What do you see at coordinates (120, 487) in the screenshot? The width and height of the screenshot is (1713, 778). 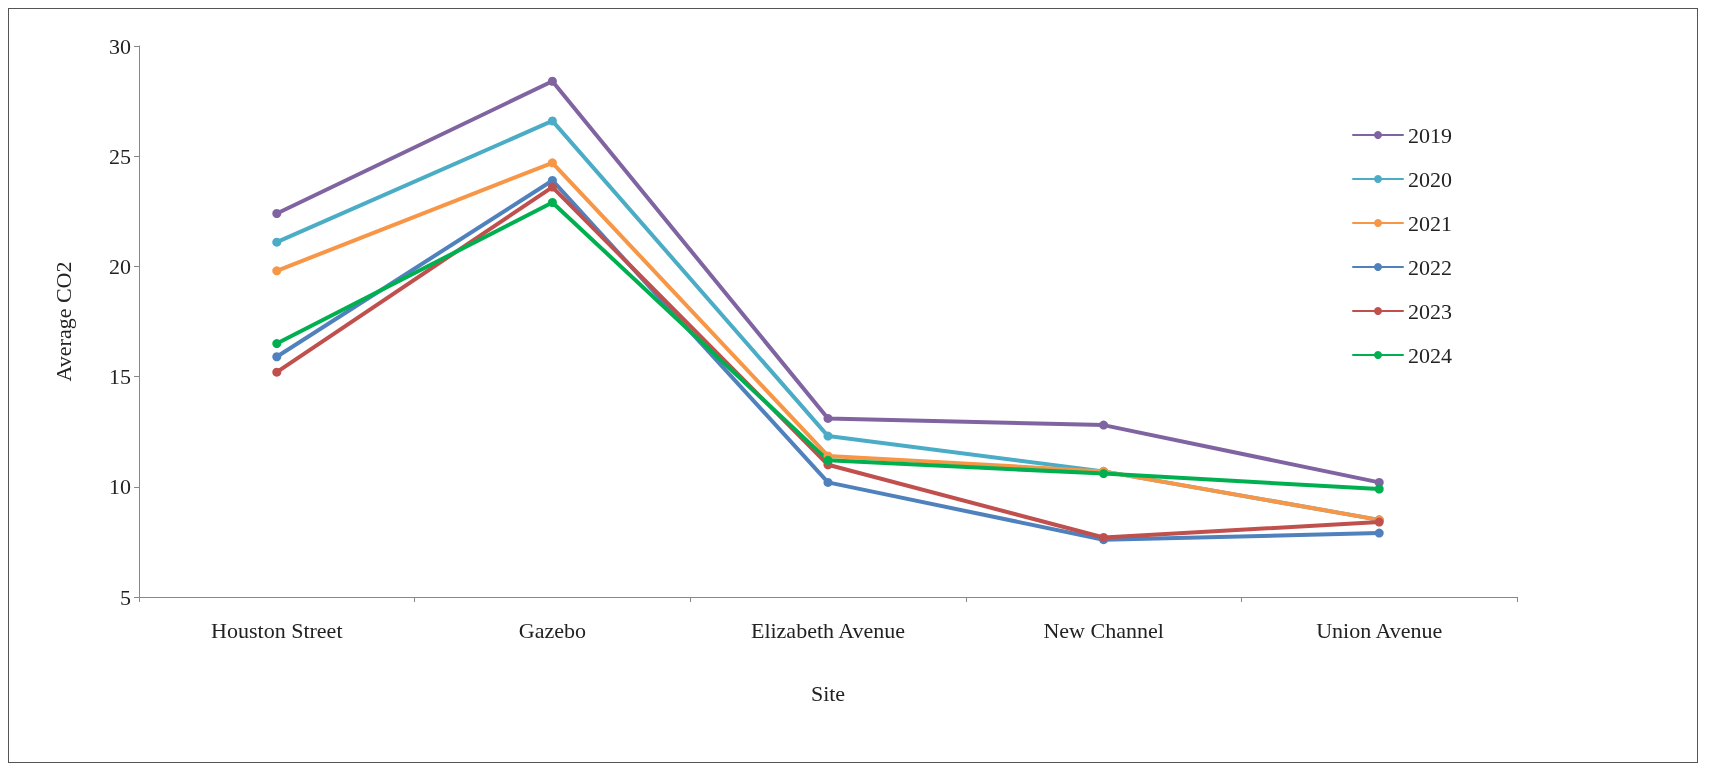 I see `y-tick-label: 10` at bounding box center [120, 487].